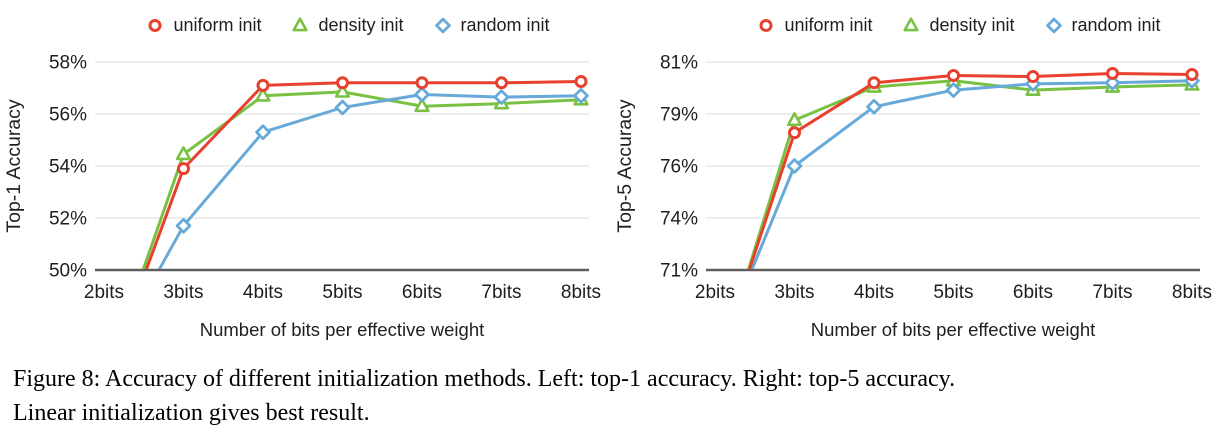 This screenshot has width=1223, height=446. Describe the element at coordinates (370, 181) in the screenshot. I see `series-line-random` at that location.